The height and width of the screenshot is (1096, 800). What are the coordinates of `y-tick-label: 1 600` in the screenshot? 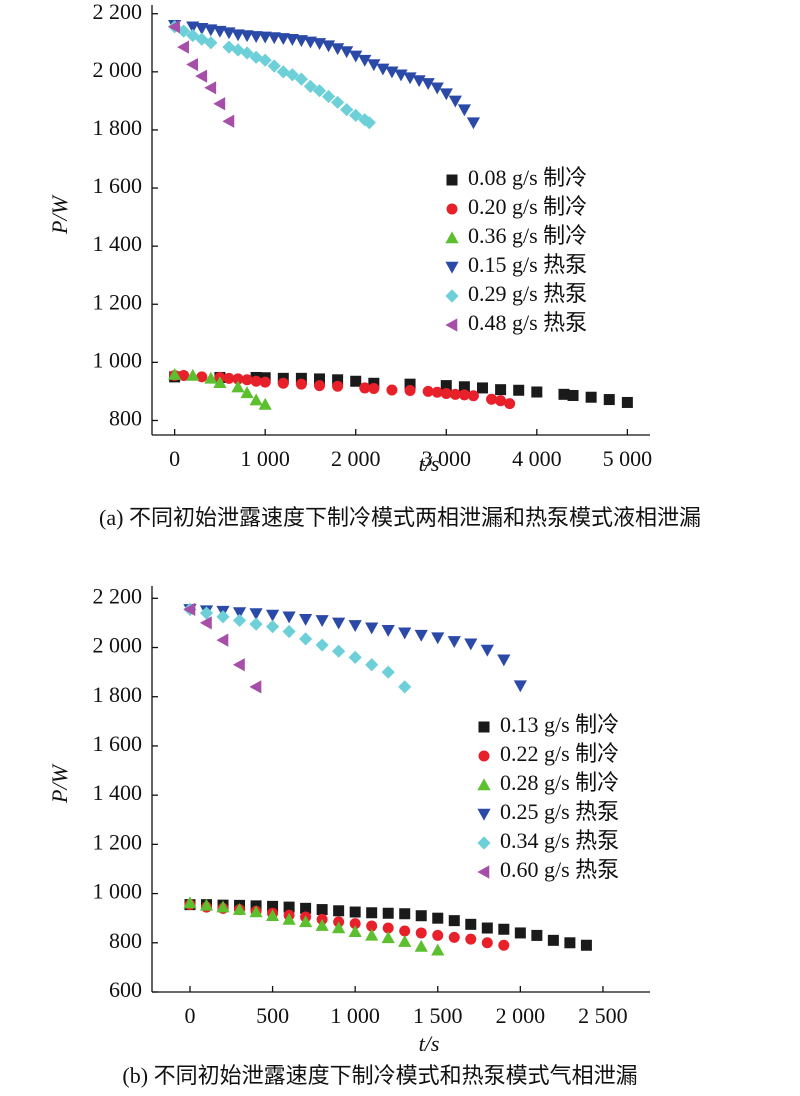 It's located at (118, 743).